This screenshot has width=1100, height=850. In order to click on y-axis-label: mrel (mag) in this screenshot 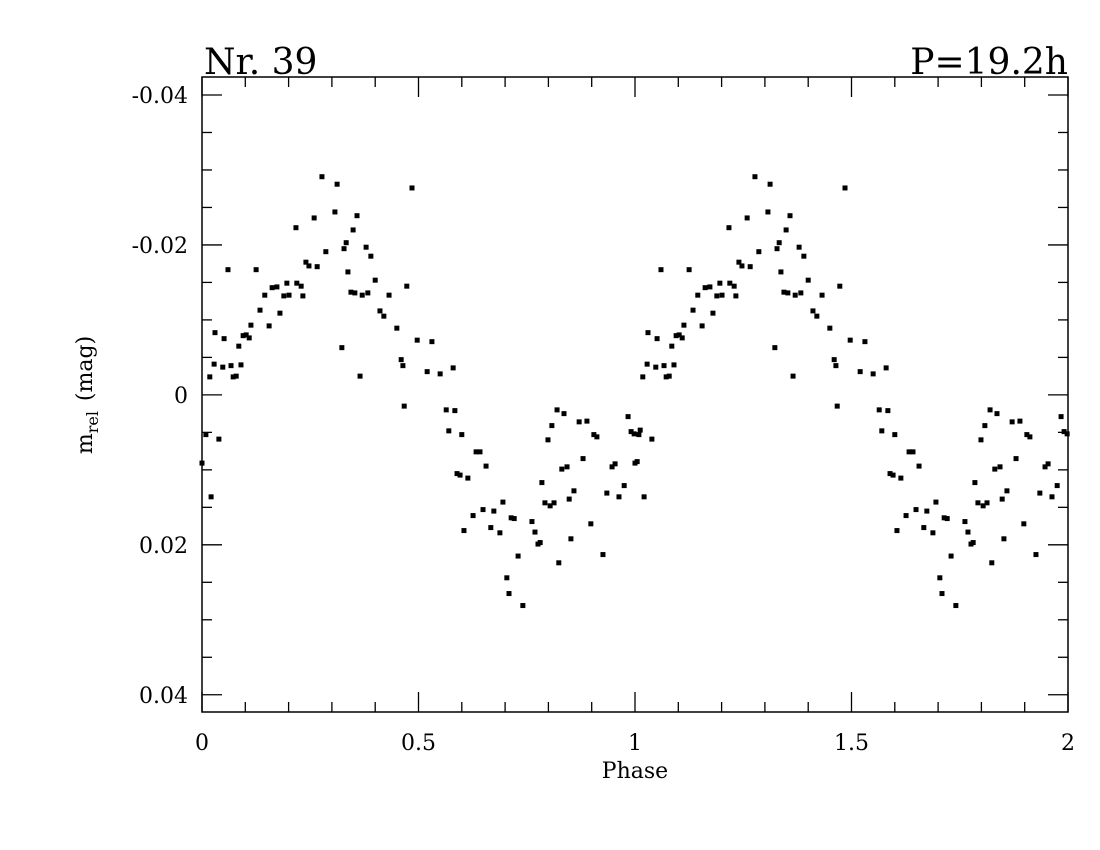, I will do `click(87, 395)`.